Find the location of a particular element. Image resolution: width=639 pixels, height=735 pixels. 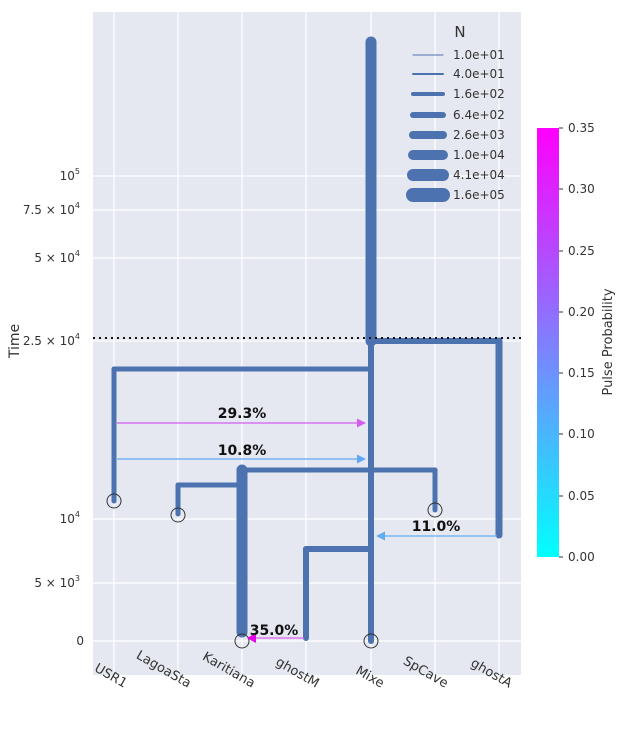

y-tick-label: 5 × 10³ is located at coordinates (57, 582).